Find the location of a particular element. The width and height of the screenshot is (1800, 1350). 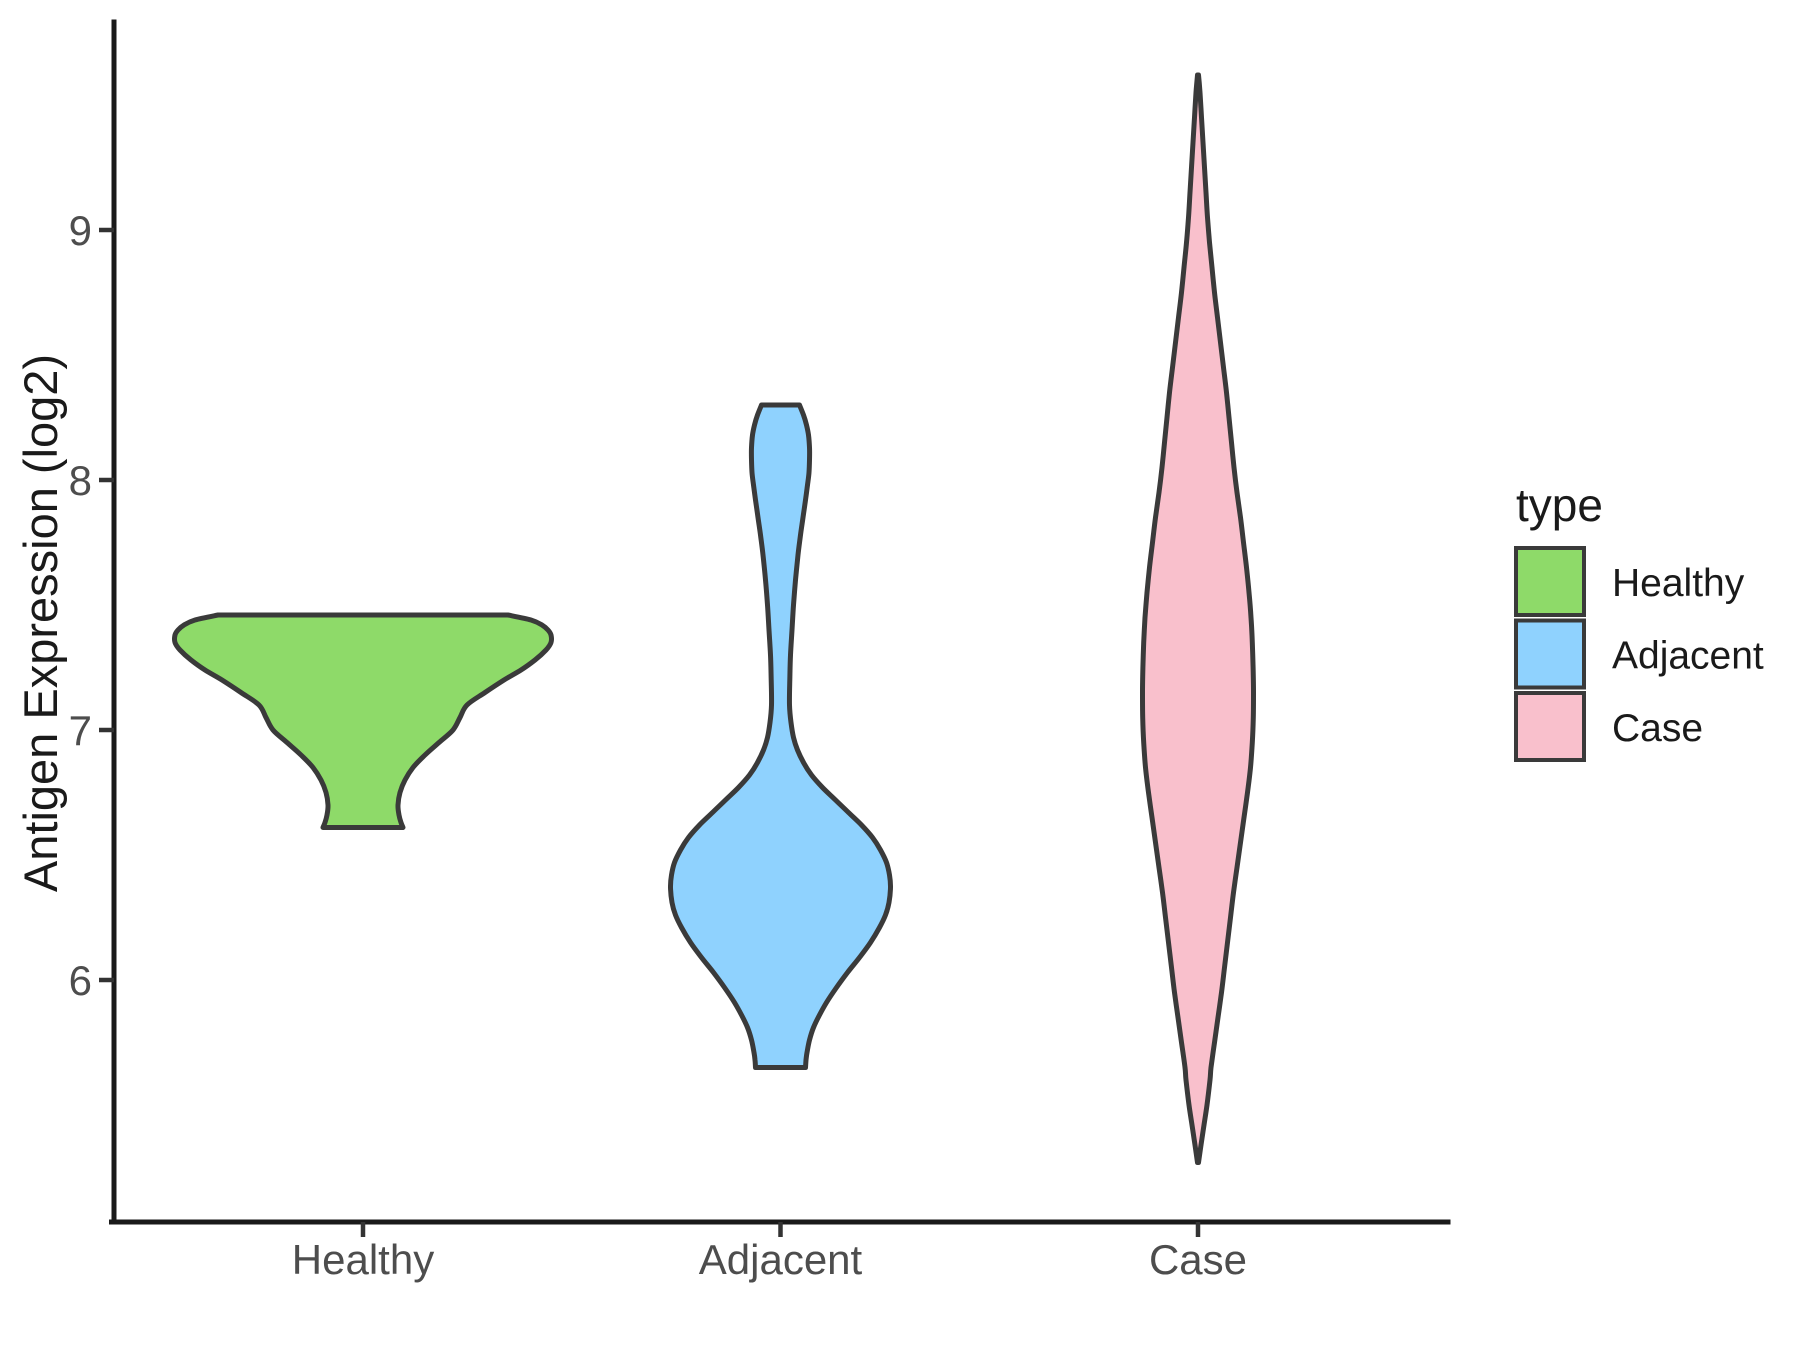

legend-label-healthy: Healthy is located at coordinates (1678, 583).